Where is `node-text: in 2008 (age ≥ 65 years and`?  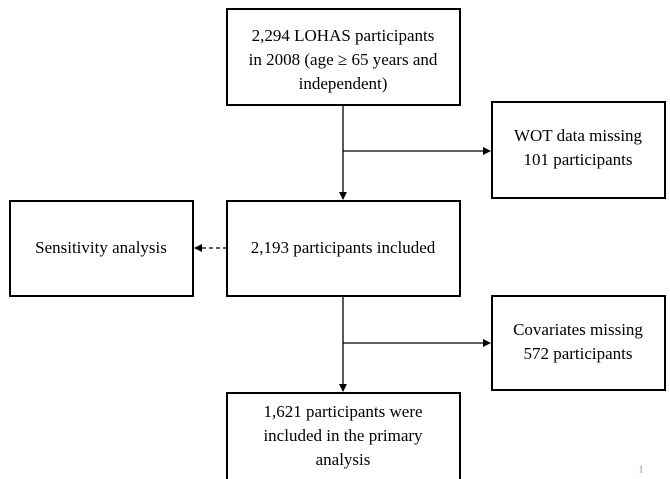 node-text: in 2008 (age ≥ 65 years and is located at coordinates (343, 59).